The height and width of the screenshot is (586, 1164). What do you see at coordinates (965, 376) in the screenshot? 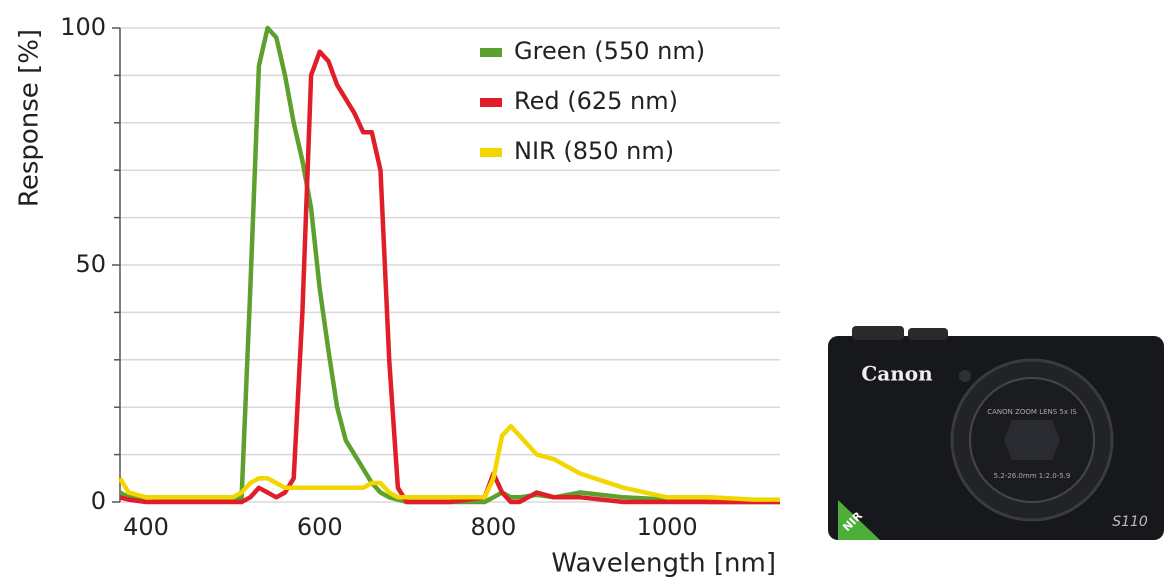
I see `camera-sensor` at bounding box center [965, 376].